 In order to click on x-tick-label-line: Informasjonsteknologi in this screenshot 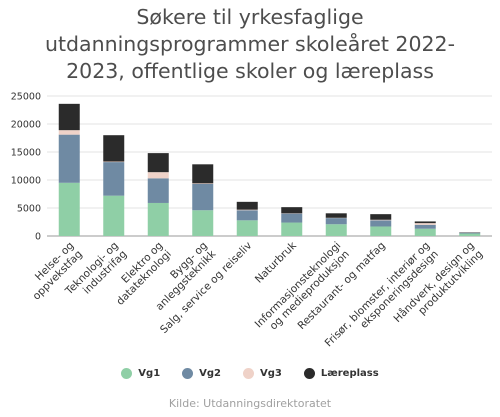, I will do `click(298, 285)`.